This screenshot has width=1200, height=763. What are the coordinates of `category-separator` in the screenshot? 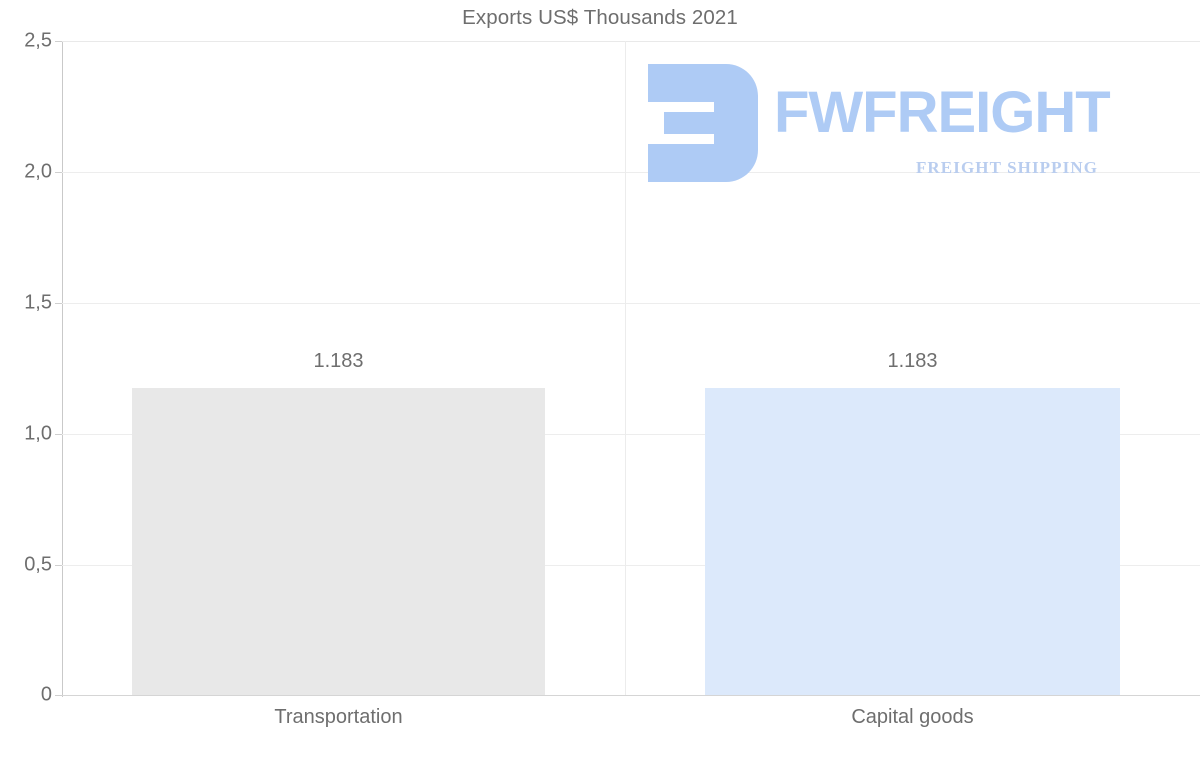 It's located at (625, 368).